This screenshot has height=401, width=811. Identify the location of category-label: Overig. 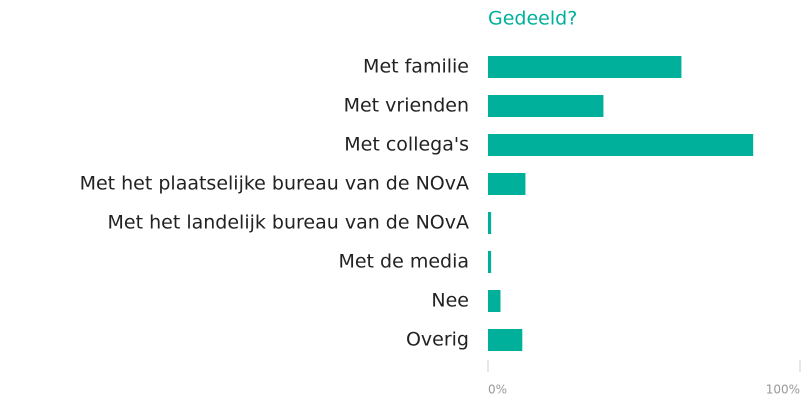
(437, 340).